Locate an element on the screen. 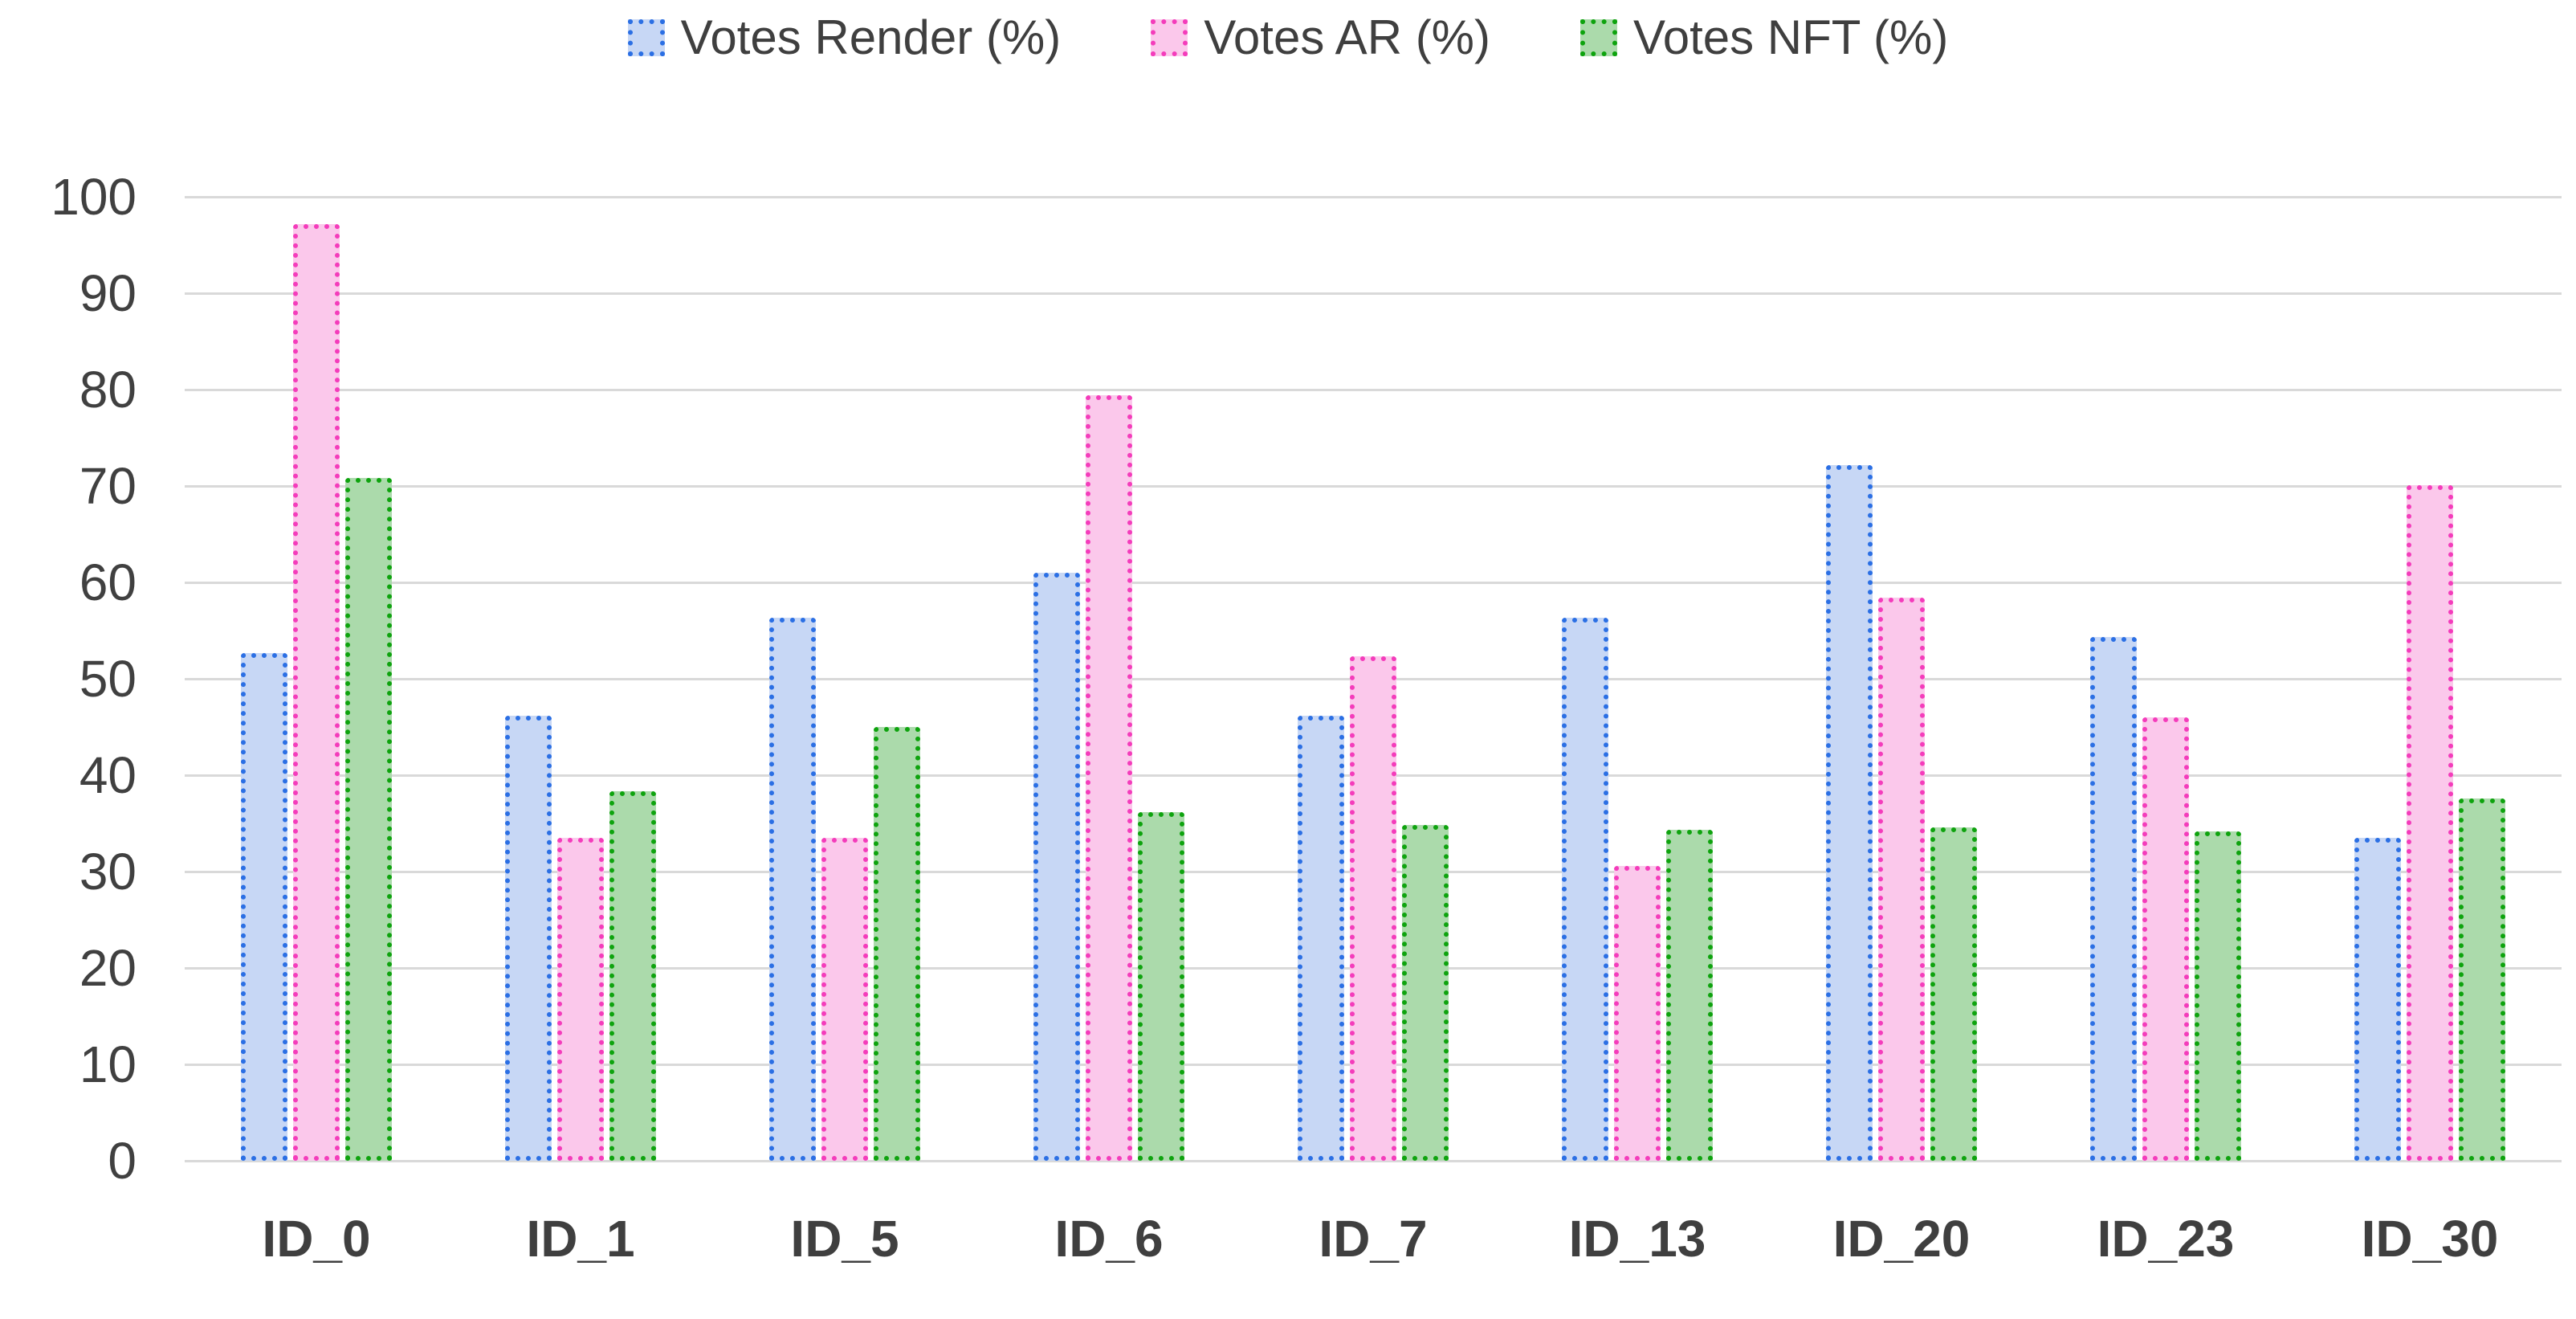  y-axis-tick-label-50: 50 is located at coordinates (108, 679).